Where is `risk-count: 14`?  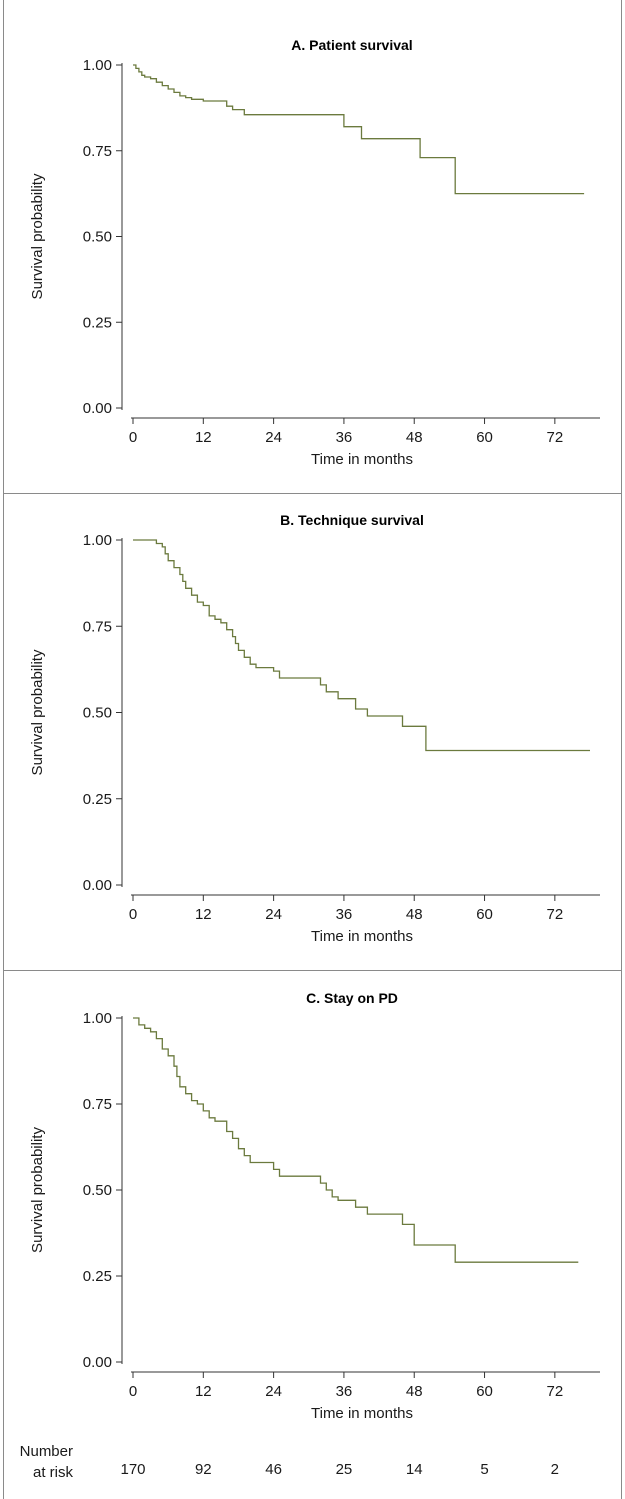 risk-count: 14 is located at coordinates (414, 1469).